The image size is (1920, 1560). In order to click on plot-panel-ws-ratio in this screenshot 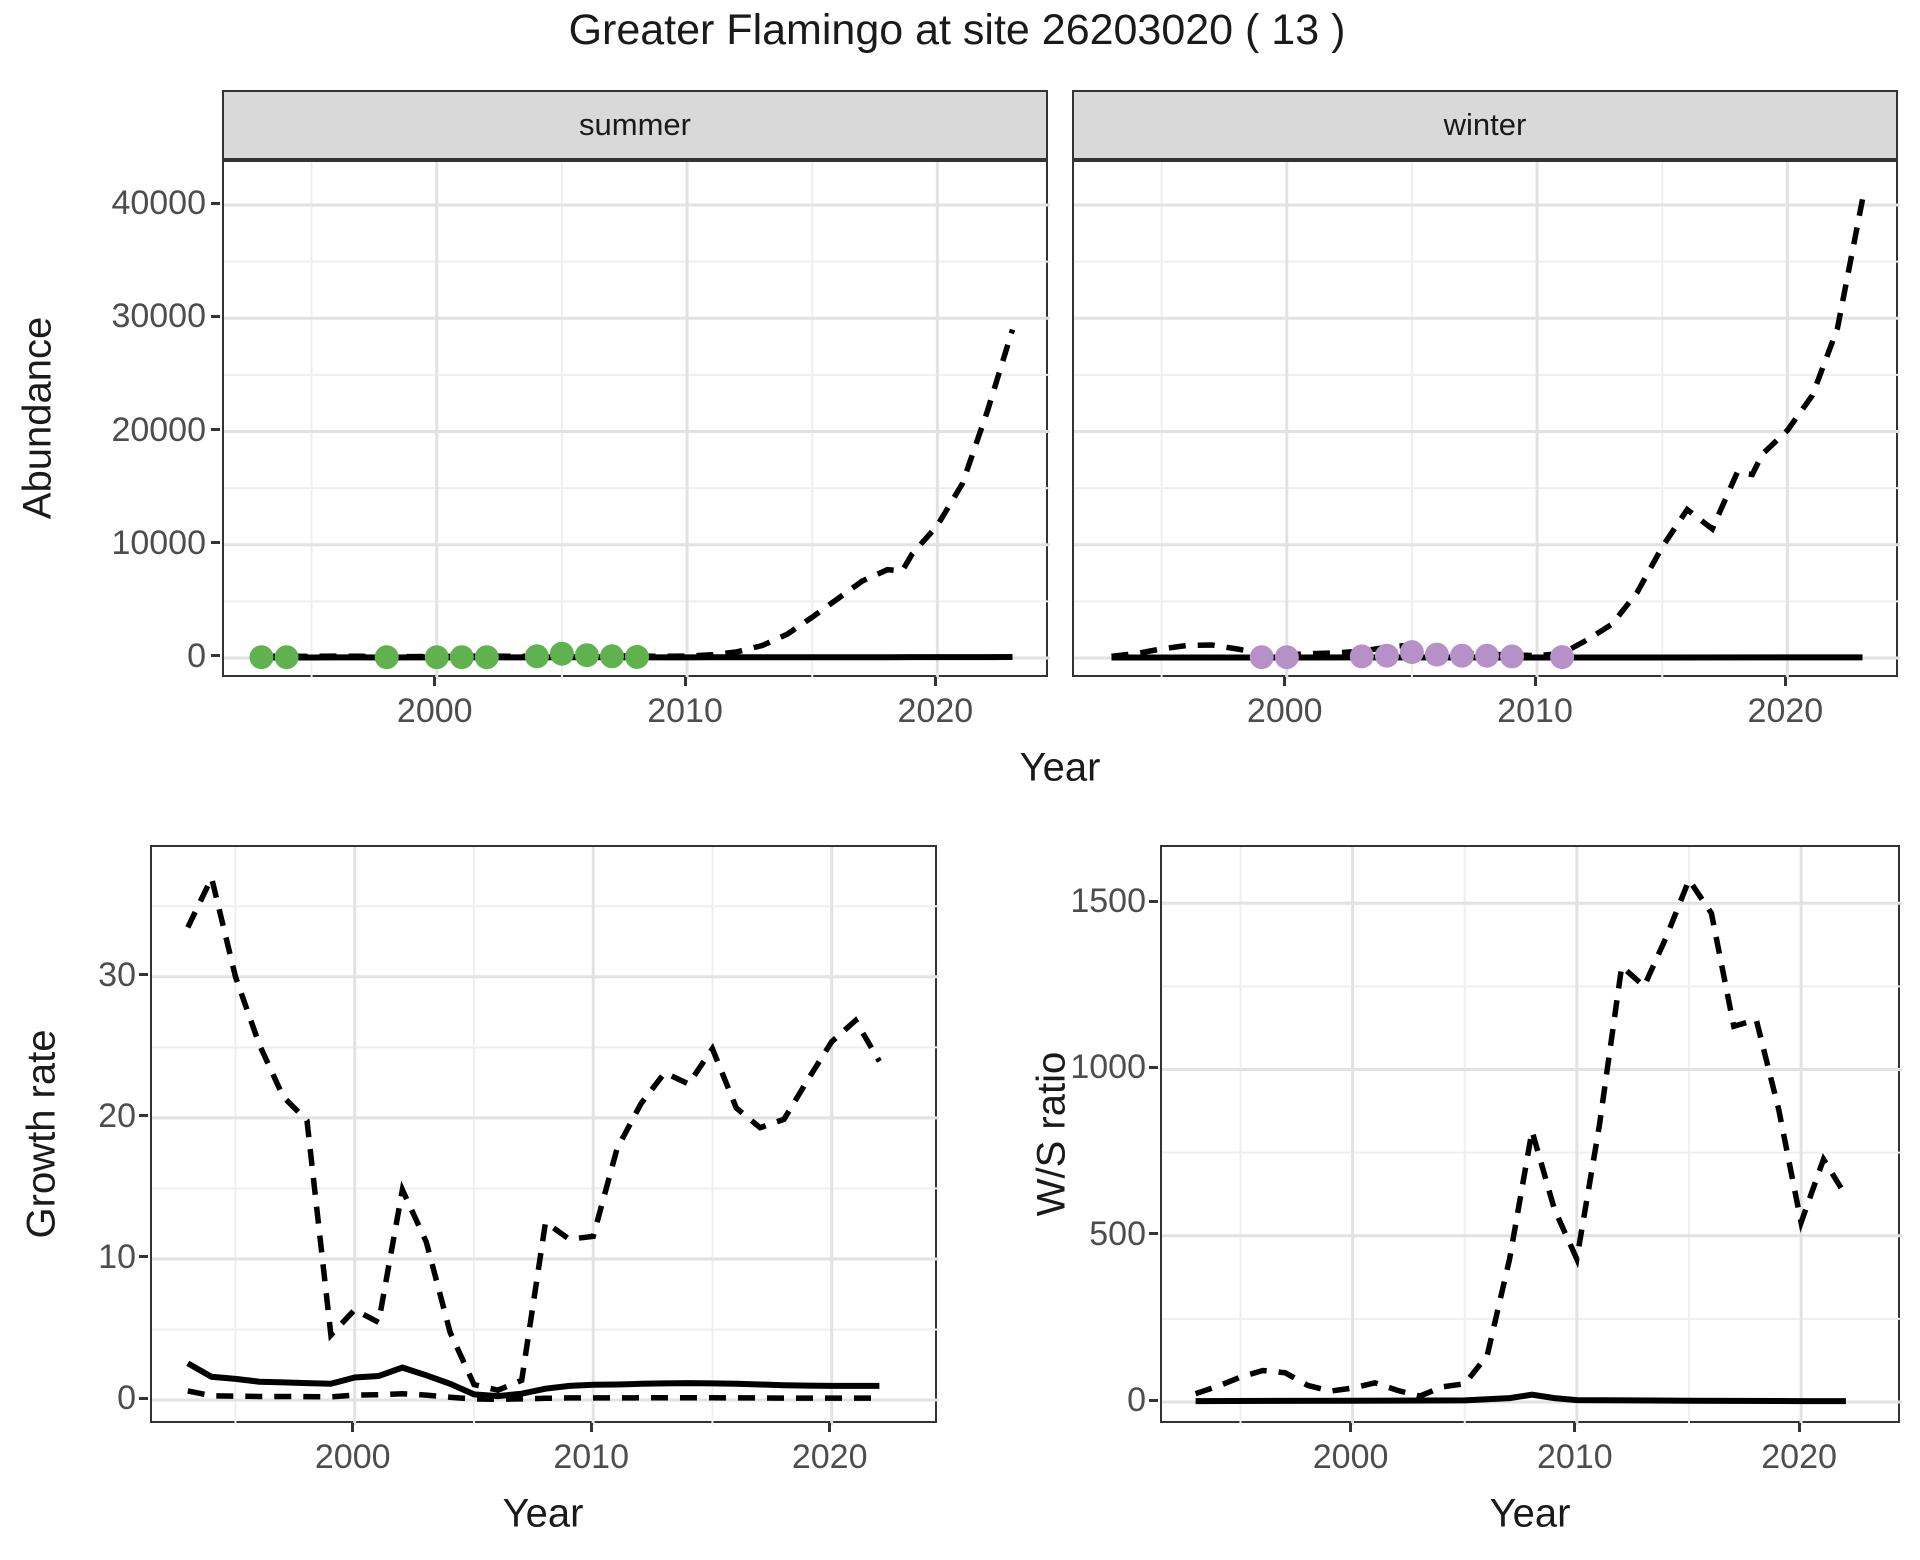, I will do `click(1531, 1135)`.